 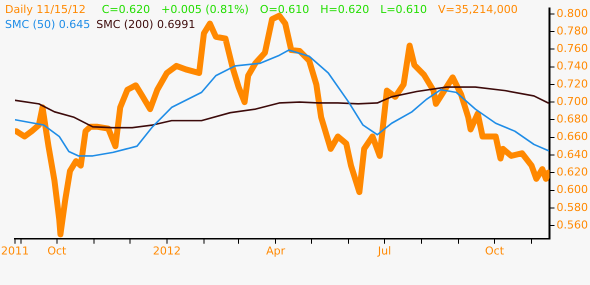 I want to click on annotation: +0.005 (0.81%), so click(x=205, y=9).